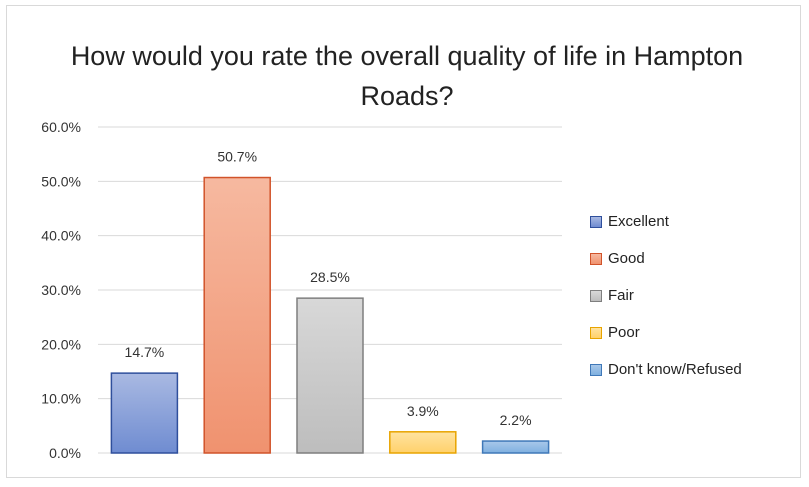  Describe the element at coordinates (237, 157) in the screenshot. I see `data-label: 50.7%` at that location.